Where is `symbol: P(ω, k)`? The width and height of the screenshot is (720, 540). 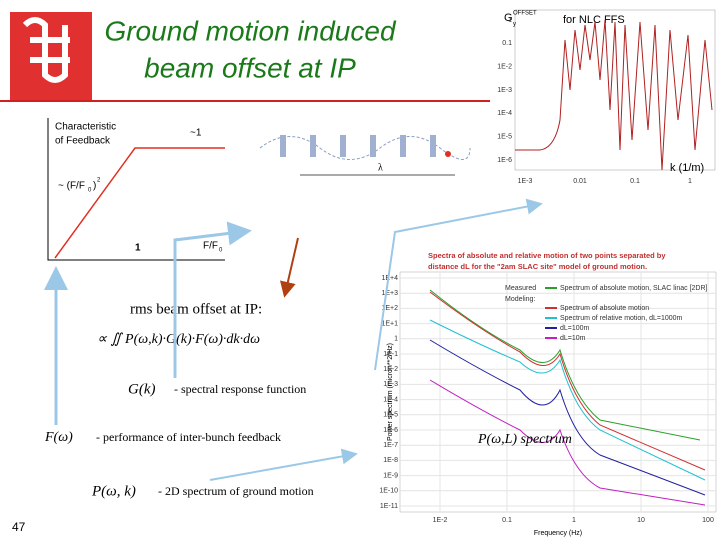 symbol: P(ω, k) is located at coordinates (113, 491).